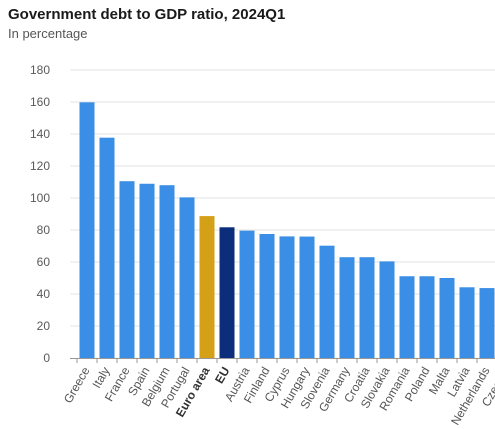 The image size is (495, 429). What do you see at coordinates (40, 198) in the screenshot?
I see `y-tick-label: 100` at bounding box center [40, 198].